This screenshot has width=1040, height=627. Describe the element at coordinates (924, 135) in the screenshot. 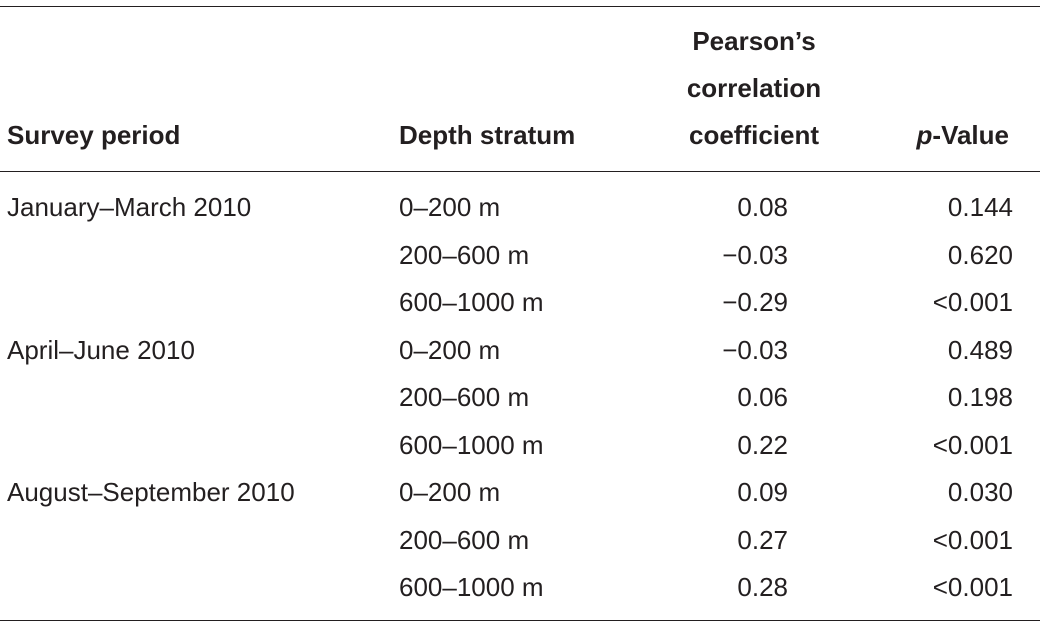

I see `header-p-value-italic: p` at that location.